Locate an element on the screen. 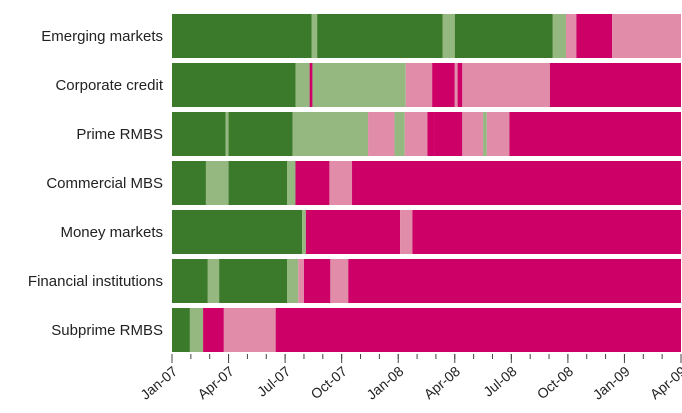 The height and width of the screenshot is (413, 682). x-tick-label: Jan-07 is located at coordinates (158, 383).